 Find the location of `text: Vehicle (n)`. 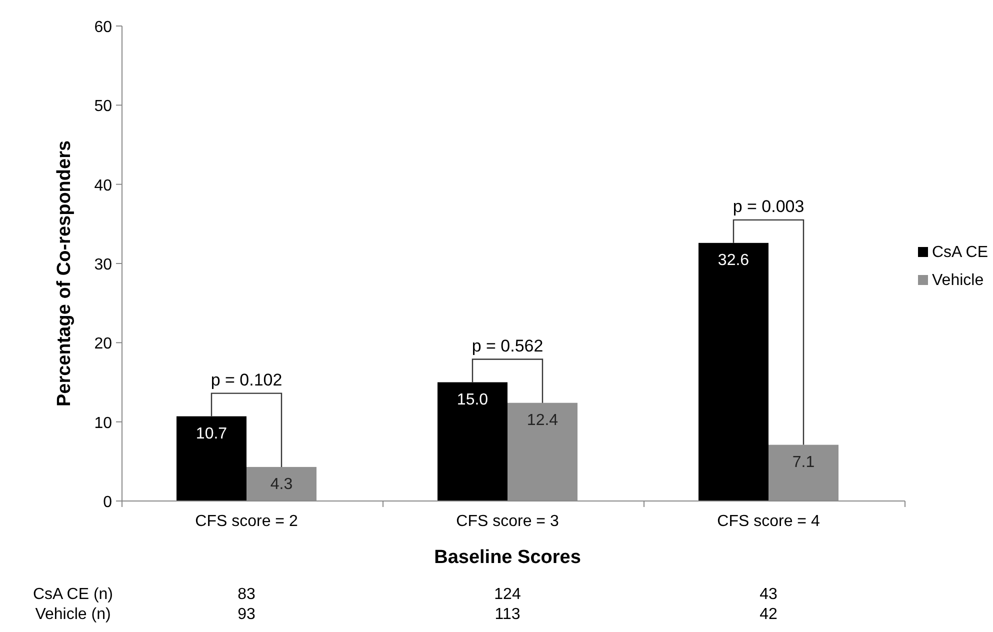

text: Vehicle (n) is located at coordinates (73, 614).